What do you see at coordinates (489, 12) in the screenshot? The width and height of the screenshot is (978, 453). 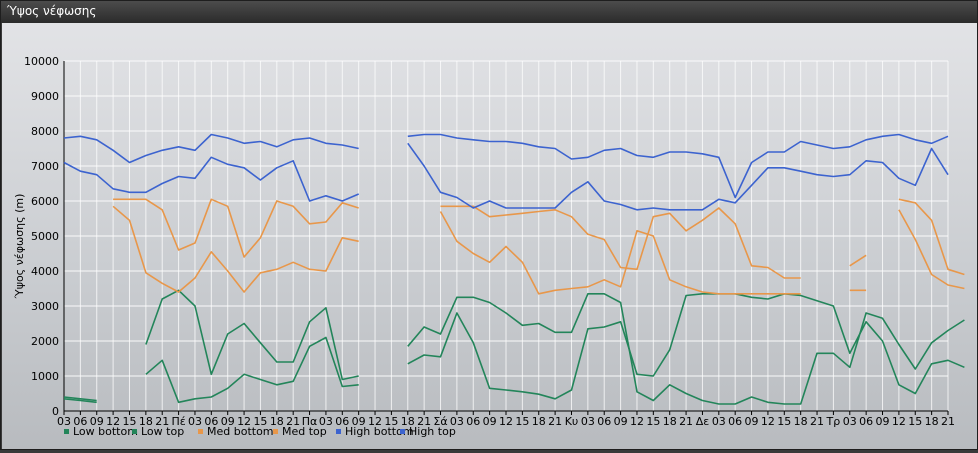 I see `title-bar: Ύψος νέφωσης` at bounding box center [489, 12].